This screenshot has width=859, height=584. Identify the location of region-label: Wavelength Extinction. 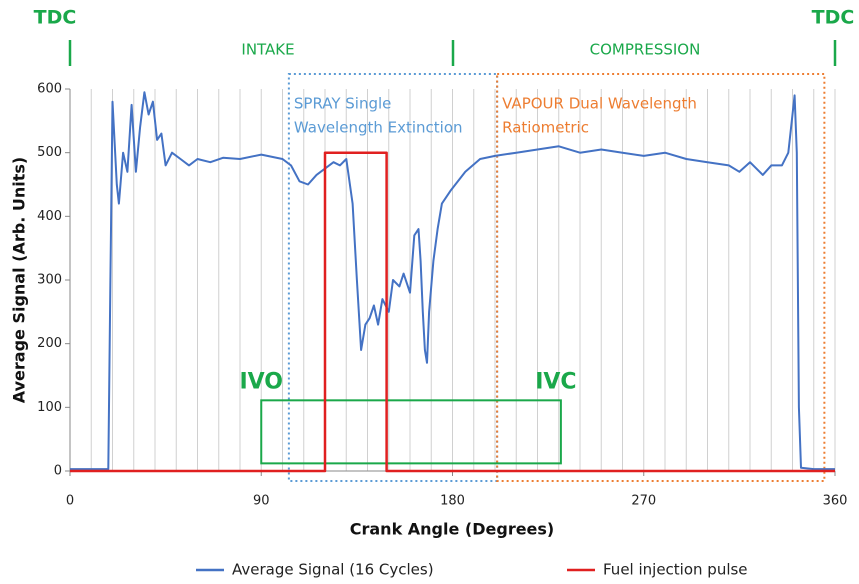
(378, 128).